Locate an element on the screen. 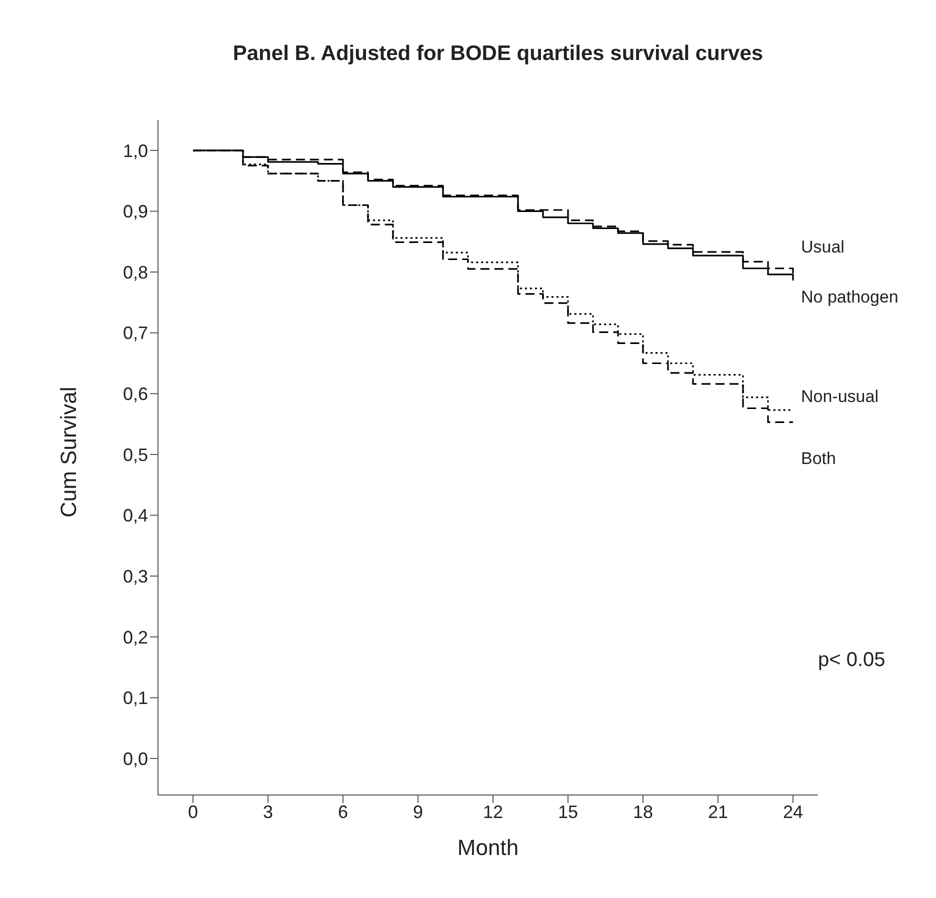  series-label: Both is located at coordinates (818, 458).